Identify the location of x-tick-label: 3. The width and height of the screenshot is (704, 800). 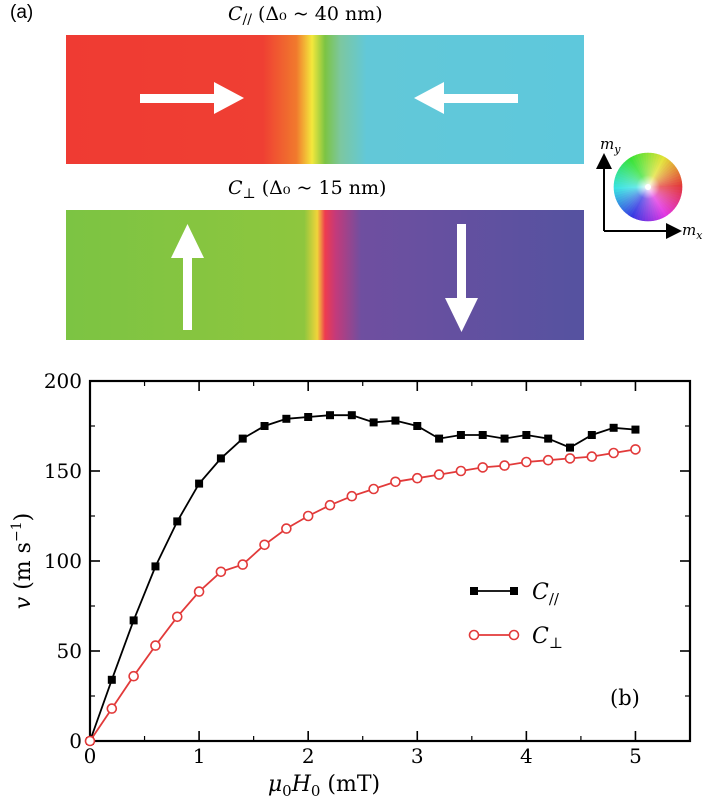
(417, 756).